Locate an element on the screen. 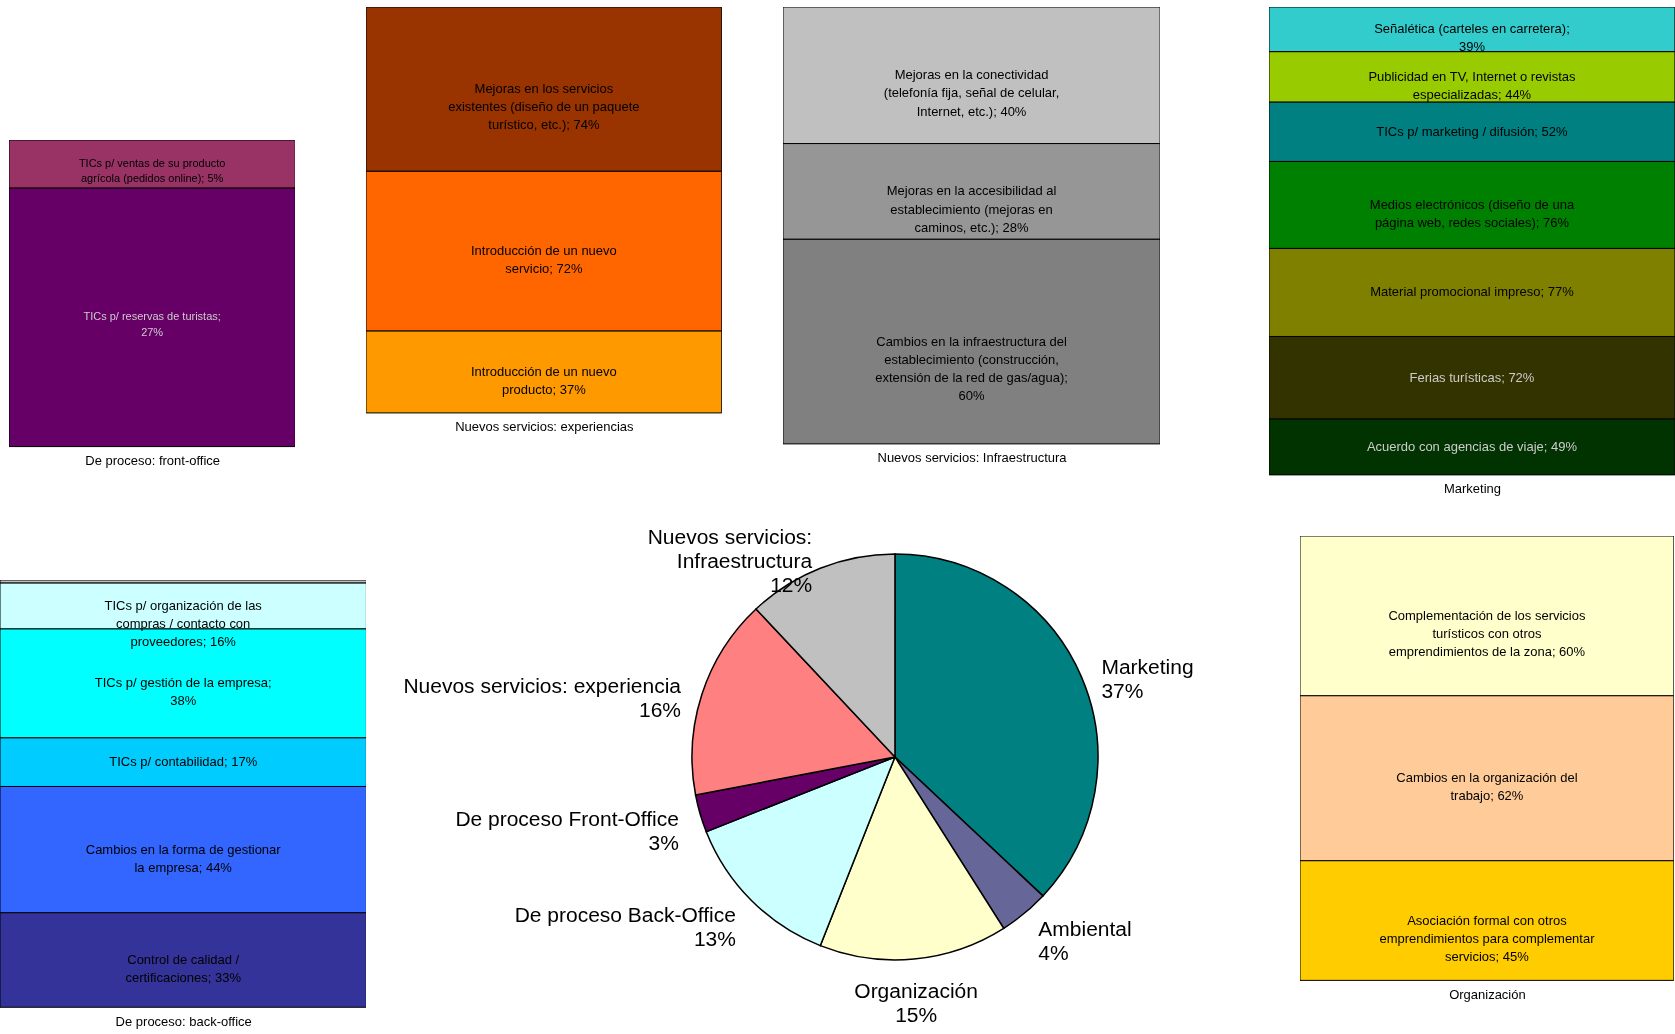 Image resolution: width=1675 pixels, height=1034 pixels. data-label: 3% is located at coordinates (664, 843).